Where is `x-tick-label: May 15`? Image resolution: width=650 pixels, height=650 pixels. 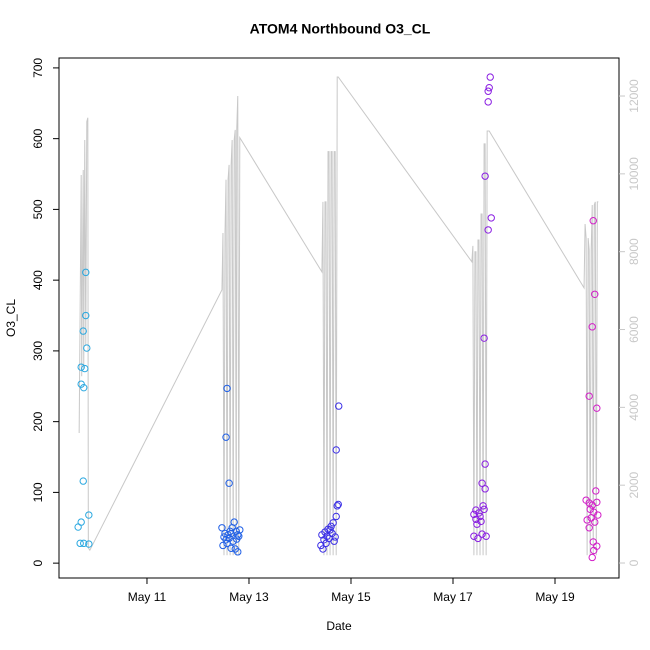
x-tick-label: May 15 is located at coordinates (351, 597).